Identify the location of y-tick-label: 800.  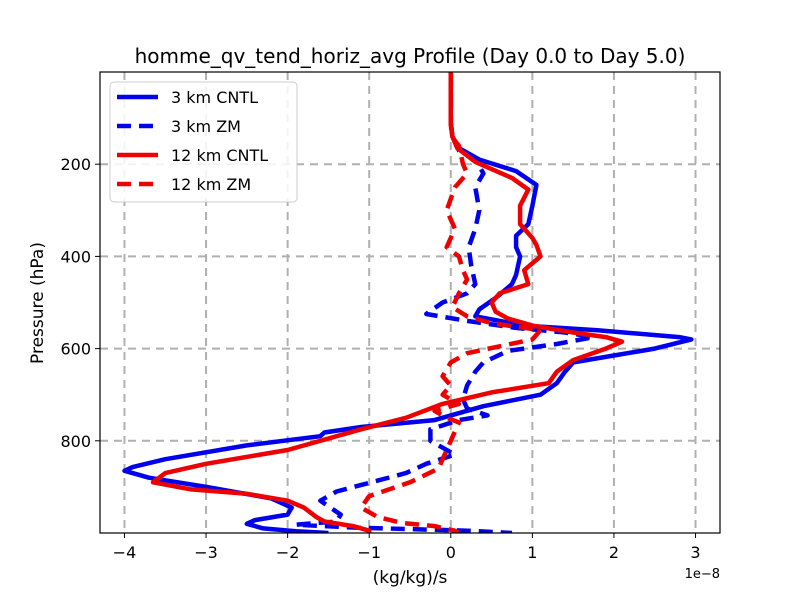
(75, 441).